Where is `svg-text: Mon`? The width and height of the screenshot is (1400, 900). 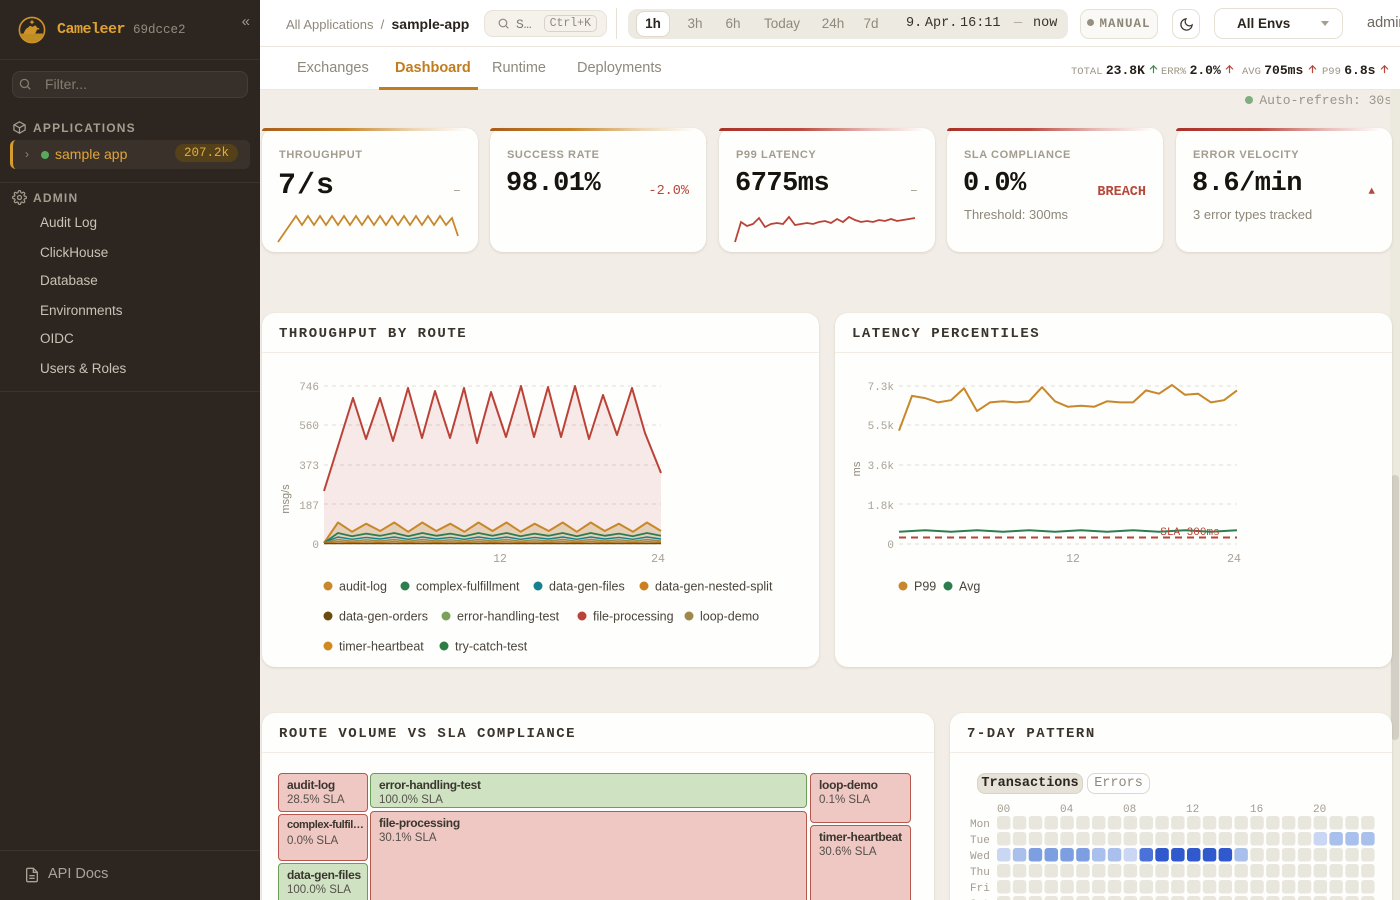 svg-text: Mon is located at coordinates (980, 825).